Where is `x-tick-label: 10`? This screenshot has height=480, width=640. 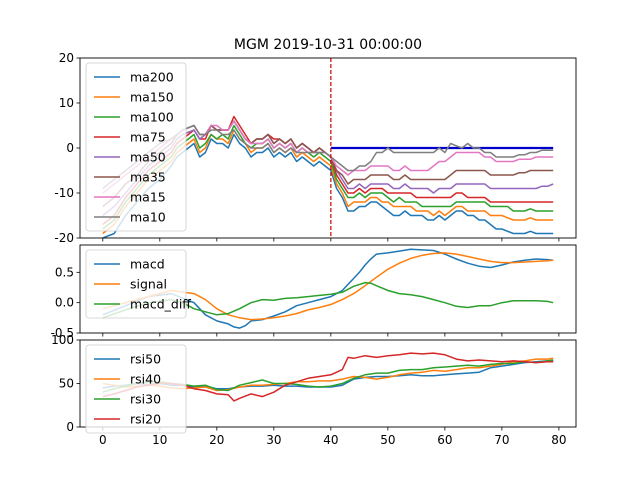 x-tick-label: 10 is located at coordinates (159, 440).